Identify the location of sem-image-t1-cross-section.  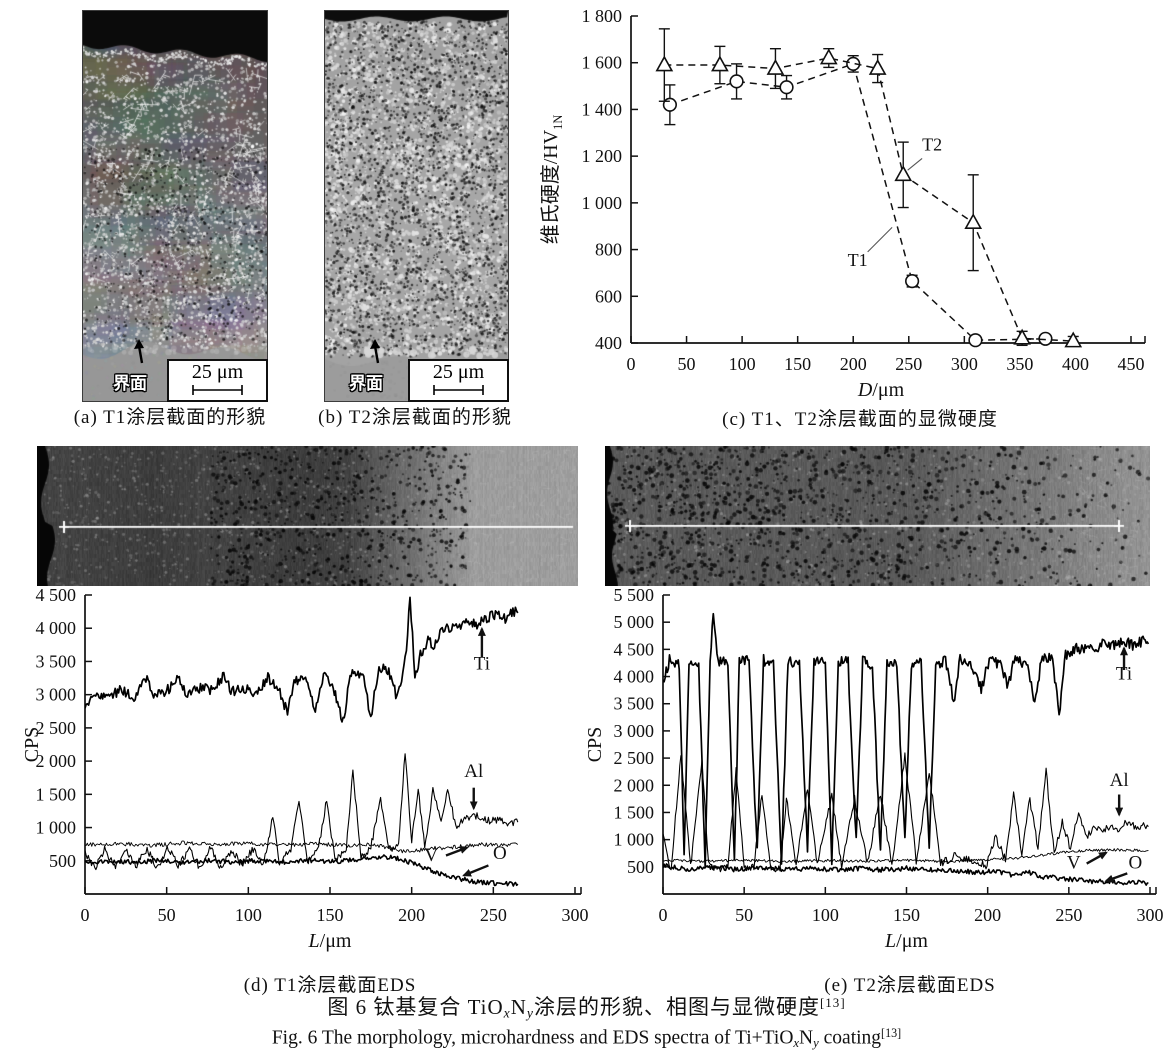
(175, 206).